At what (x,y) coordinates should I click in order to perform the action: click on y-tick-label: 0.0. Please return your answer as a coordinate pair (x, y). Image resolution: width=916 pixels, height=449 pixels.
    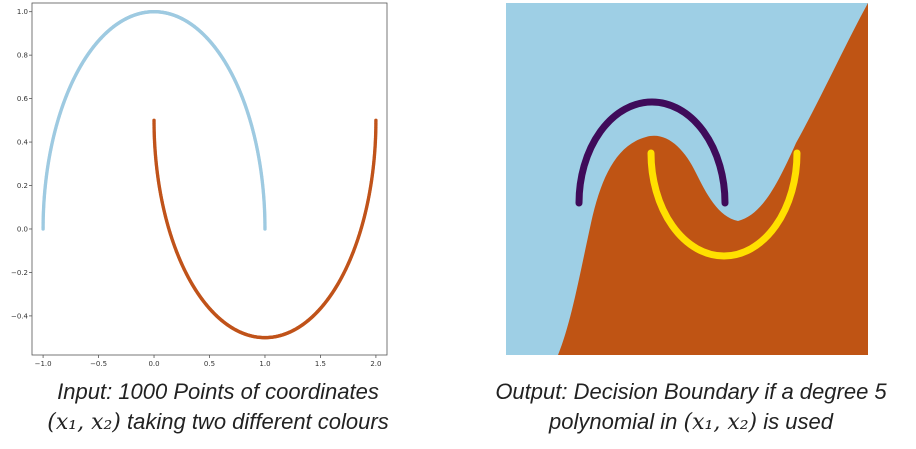
    Looking at the image, I should click on (22, 229).